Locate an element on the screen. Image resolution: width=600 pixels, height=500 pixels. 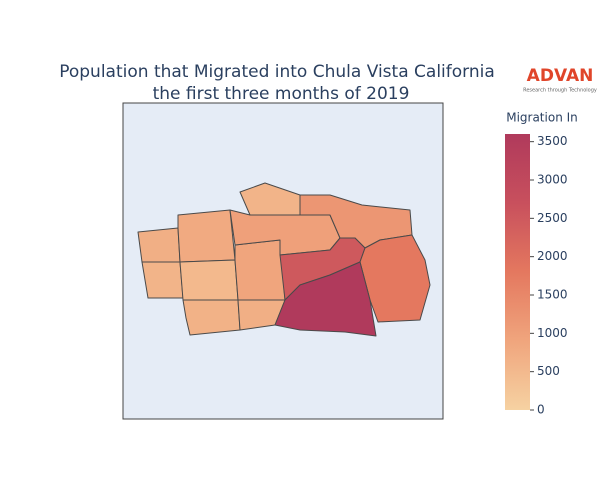
colorbar-title: Migration In is located at coordinates (542, 118).